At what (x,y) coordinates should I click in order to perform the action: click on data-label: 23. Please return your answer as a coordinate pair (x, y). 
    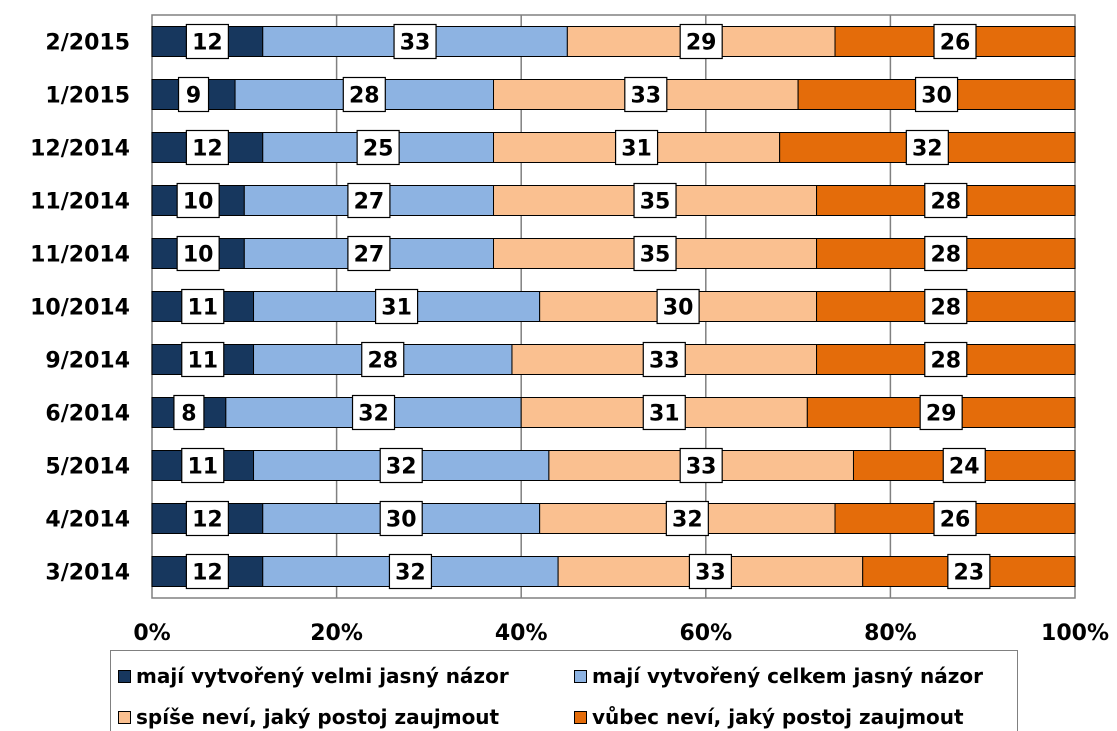
    Looking at the image, I should click on (969, 573).